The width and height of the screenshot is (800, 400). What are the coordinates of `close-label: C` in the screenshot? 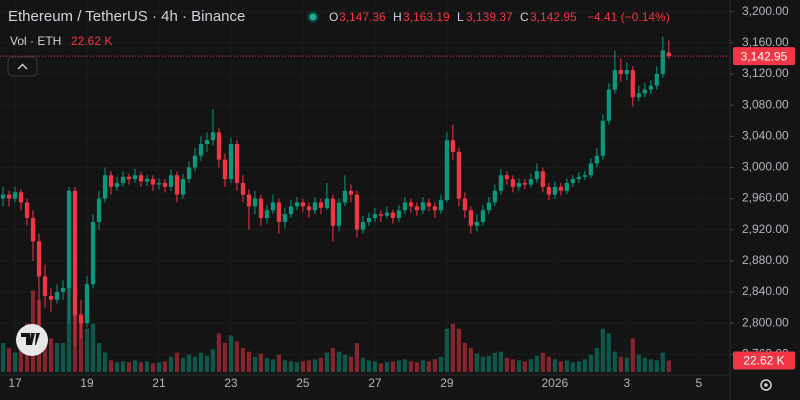 It's located at (524, 17).